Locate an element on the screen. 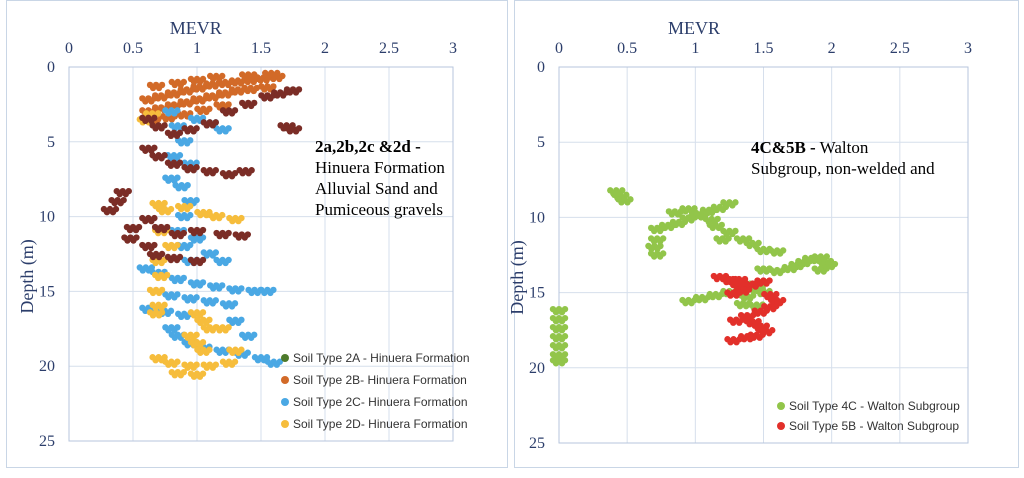  right-y-tick-label: 15 is located at coordinates (537, 293).